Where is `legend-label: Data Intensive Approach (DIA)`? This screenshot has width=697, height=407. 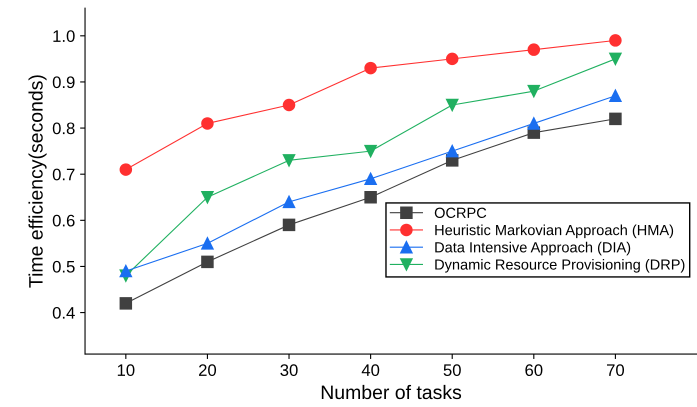
legend-label: Data Intensive Approach (DIA) is located at coordinates (532, 249).